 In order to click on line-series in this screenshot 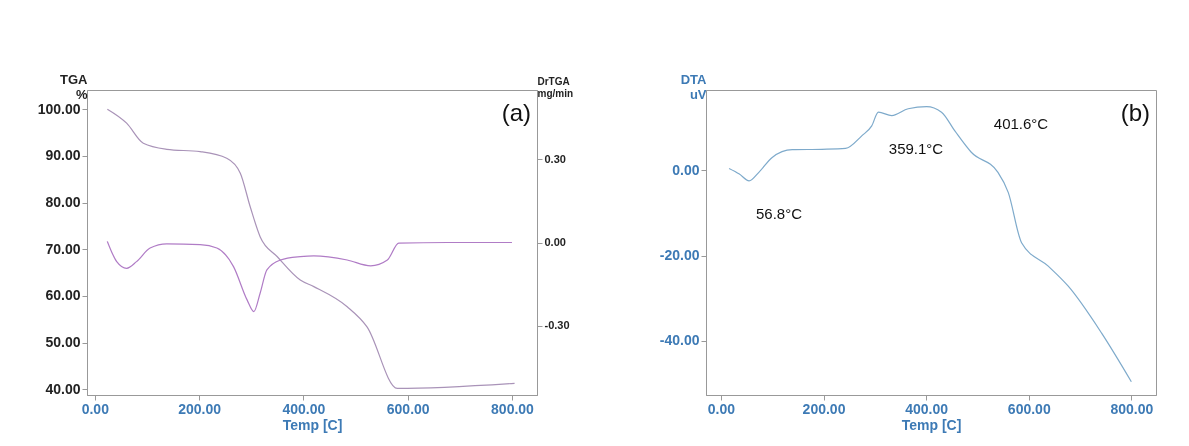, I will do `click(309, 276)`.